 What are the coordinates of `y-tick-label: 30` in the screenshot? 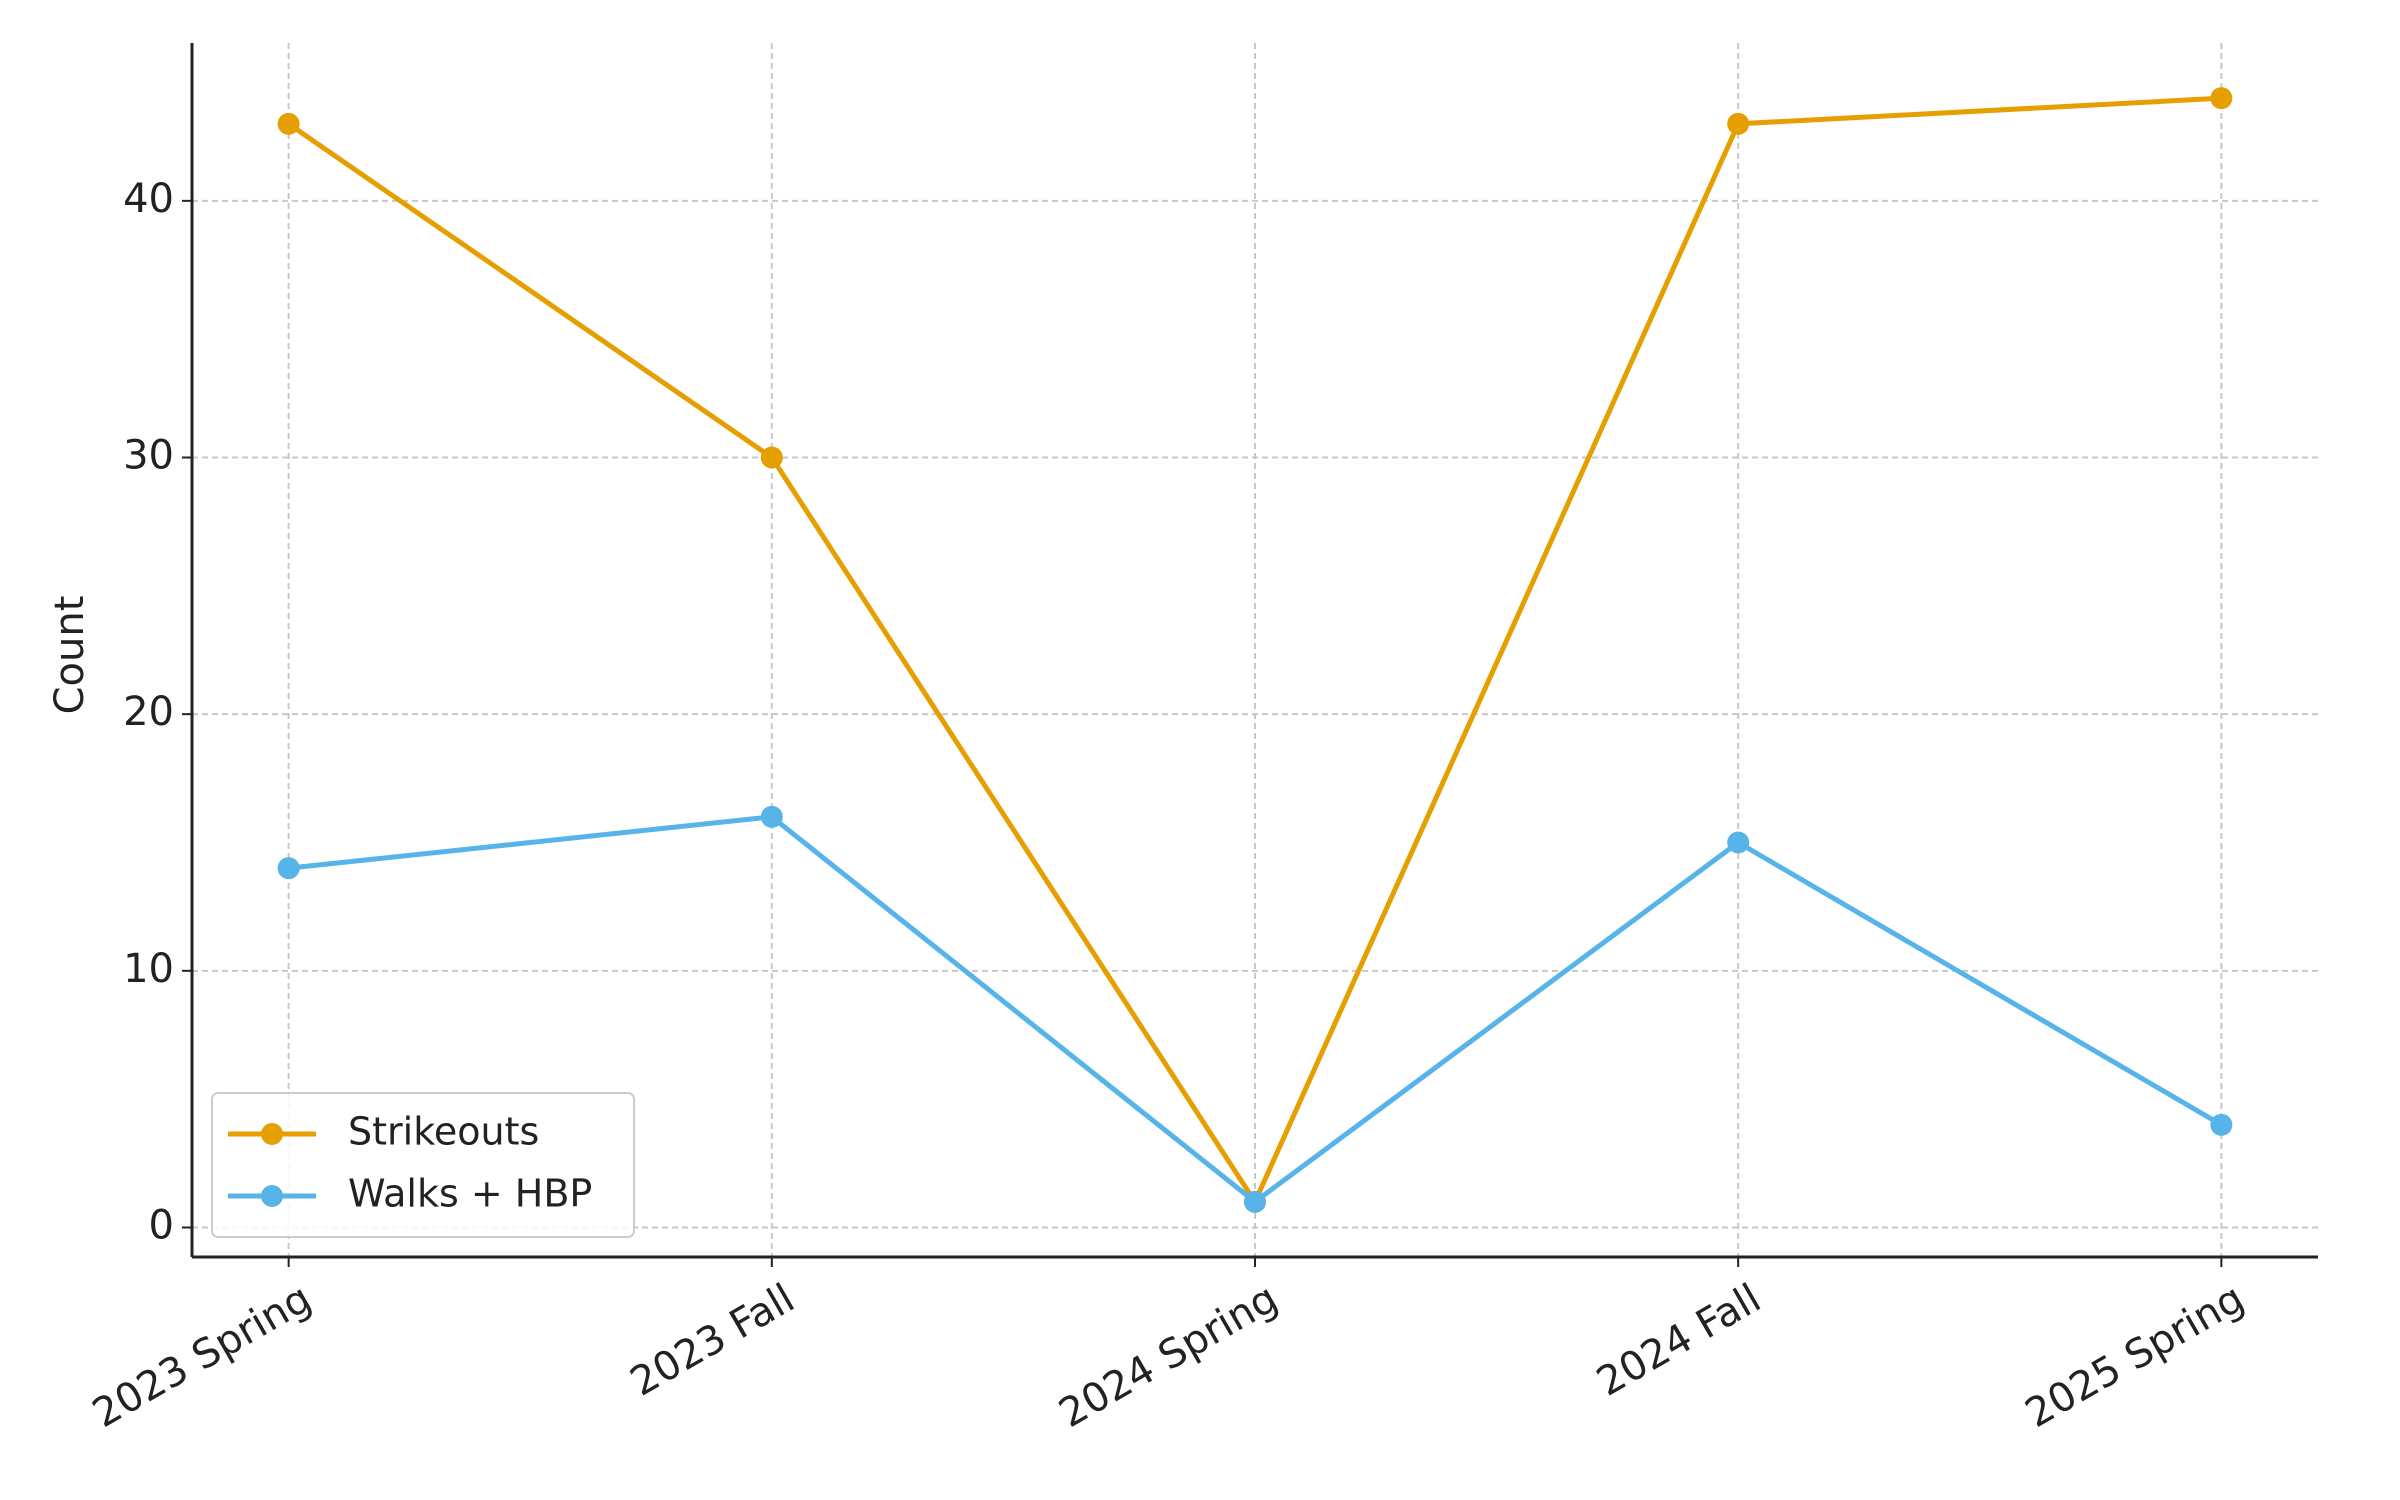 It's located at (148, 456).